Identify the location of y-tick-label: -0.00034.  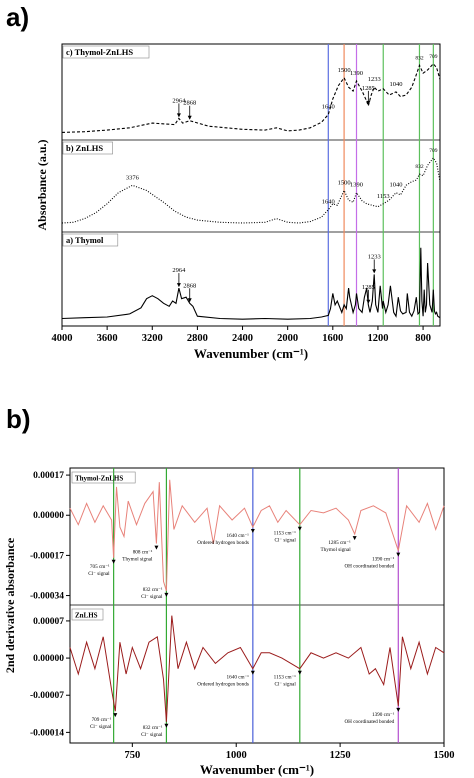
(47, 597).